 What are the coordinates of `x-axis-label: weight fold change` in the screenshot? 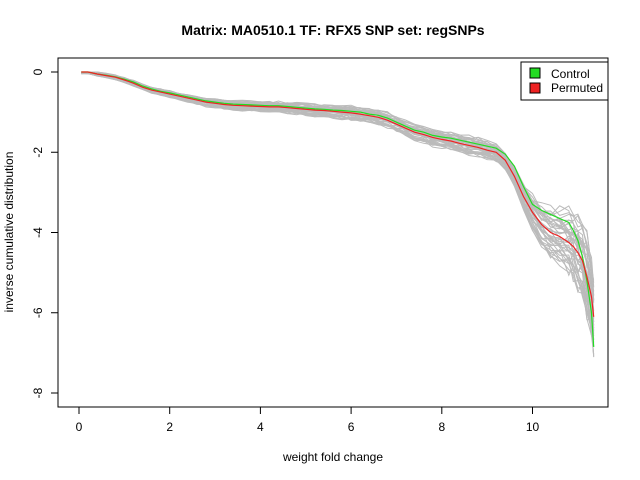 It's located at (332, 457).